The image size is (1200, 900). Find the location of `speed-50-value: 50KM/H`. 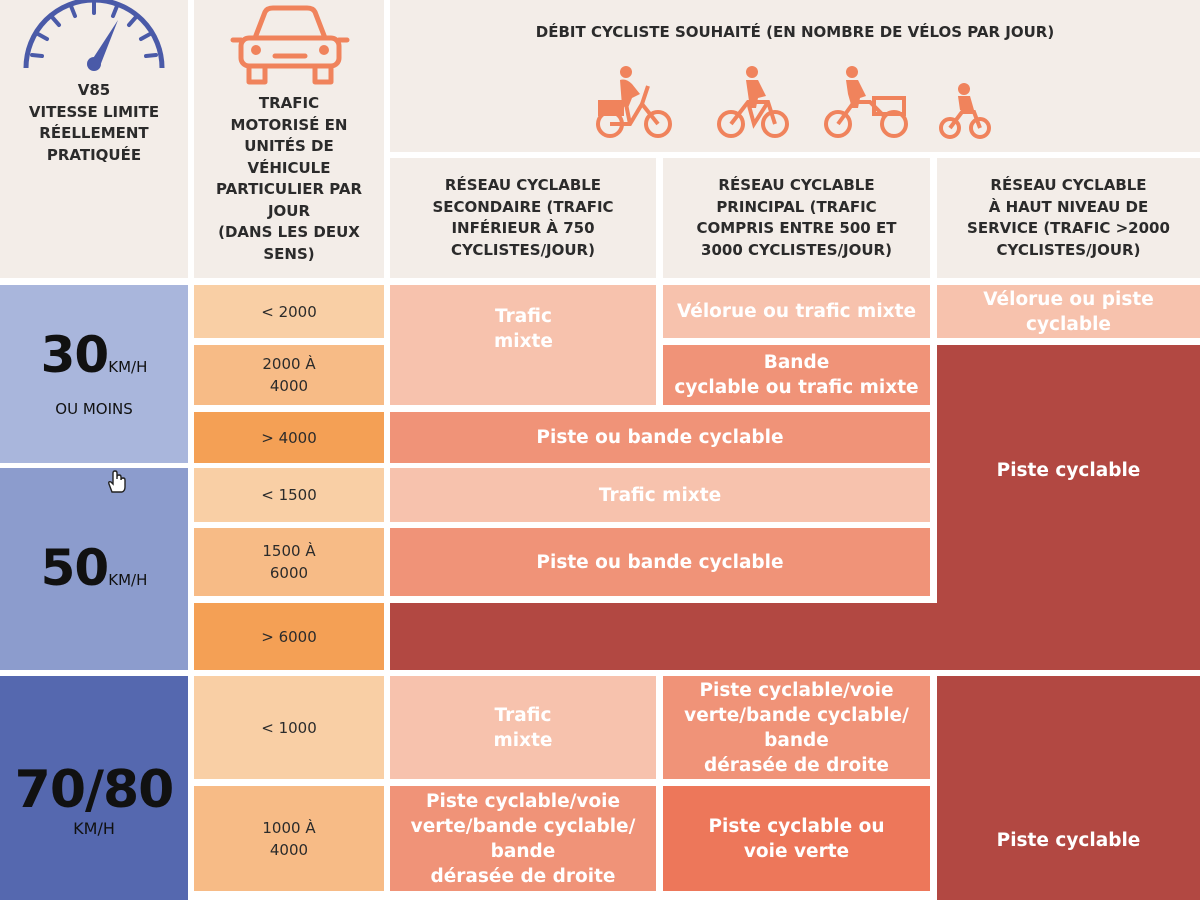

speed-50-value: 50KM/H is located at coordinates (94, 568).